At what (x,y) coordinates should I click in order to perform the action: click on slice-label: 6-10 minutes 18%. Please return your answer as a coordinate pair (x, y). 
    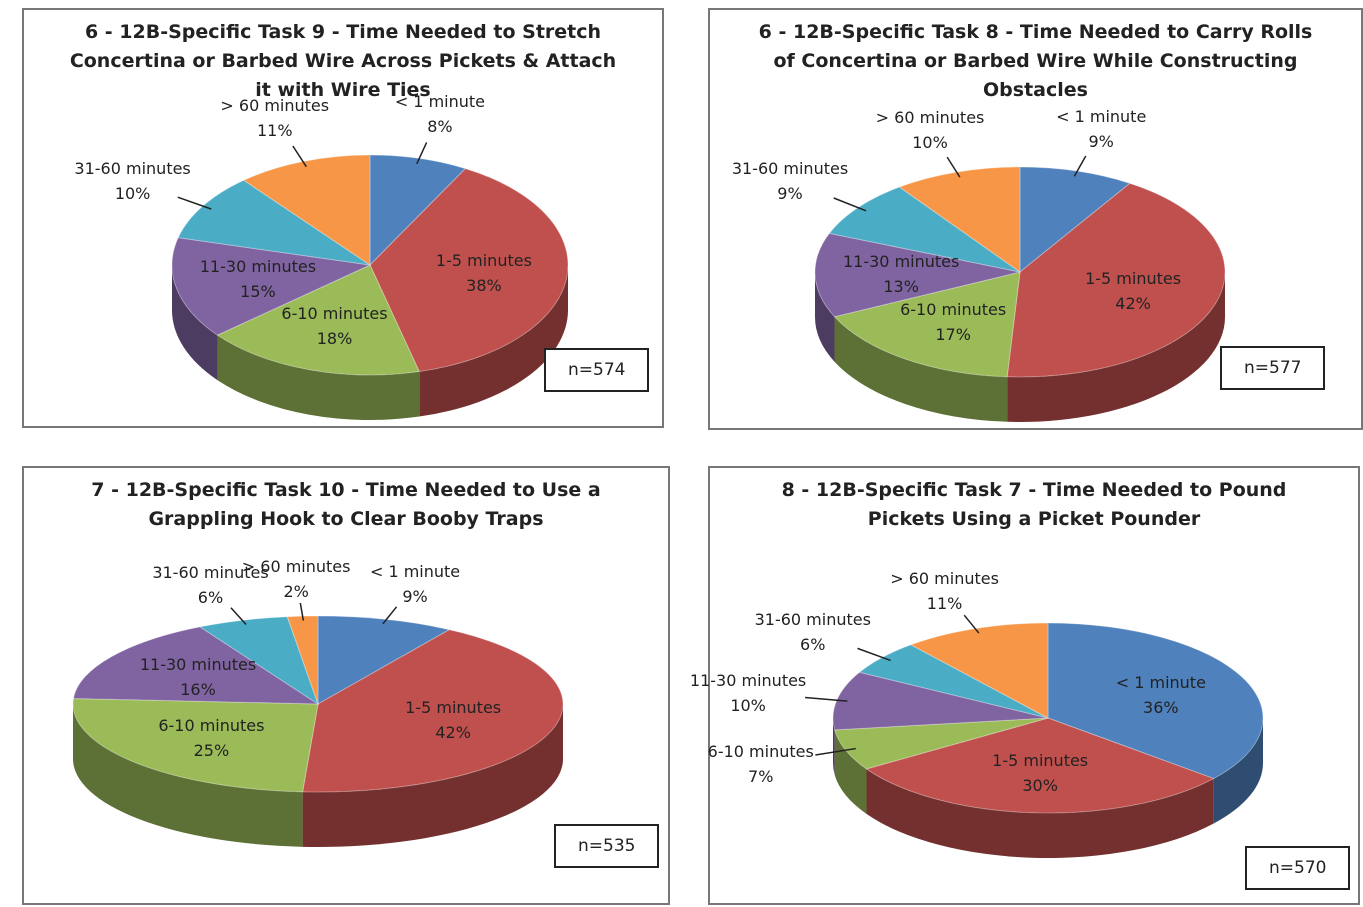
    Looking at the image, I should click on (335, 326).